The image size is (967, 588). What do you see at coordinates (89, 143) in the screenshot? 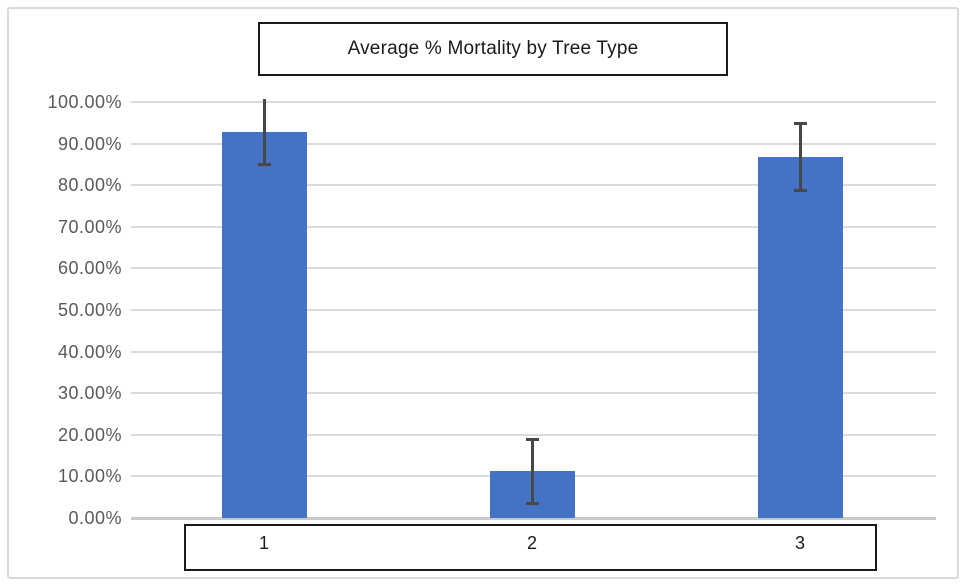
I see `y-tick-label: 90.00%` at bounding box center [89, 143].